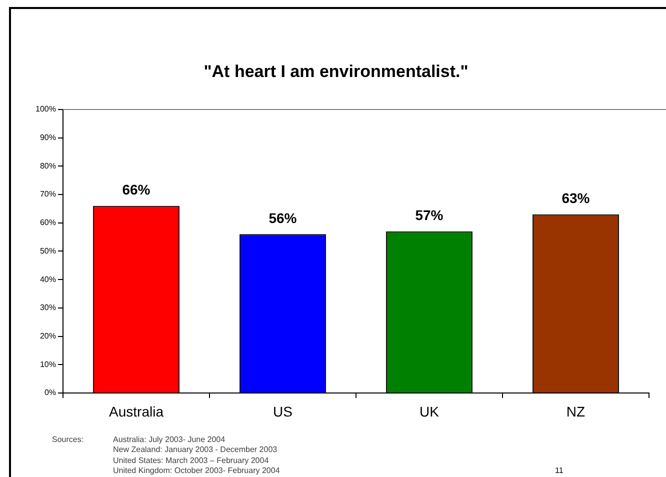 The height and width of the screenshot is (477, 666). What do you see at coordinates (559, 471) in the screenshot?
I see `text: 11` at bounding box center [559, 471].